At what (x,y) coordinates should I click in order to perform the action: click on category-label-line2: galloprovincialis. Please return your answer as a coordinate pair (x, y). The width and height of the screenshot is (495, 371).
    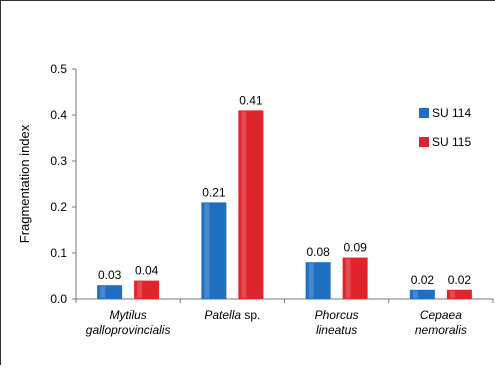
    Looking at the image, I should click on (128, 330).